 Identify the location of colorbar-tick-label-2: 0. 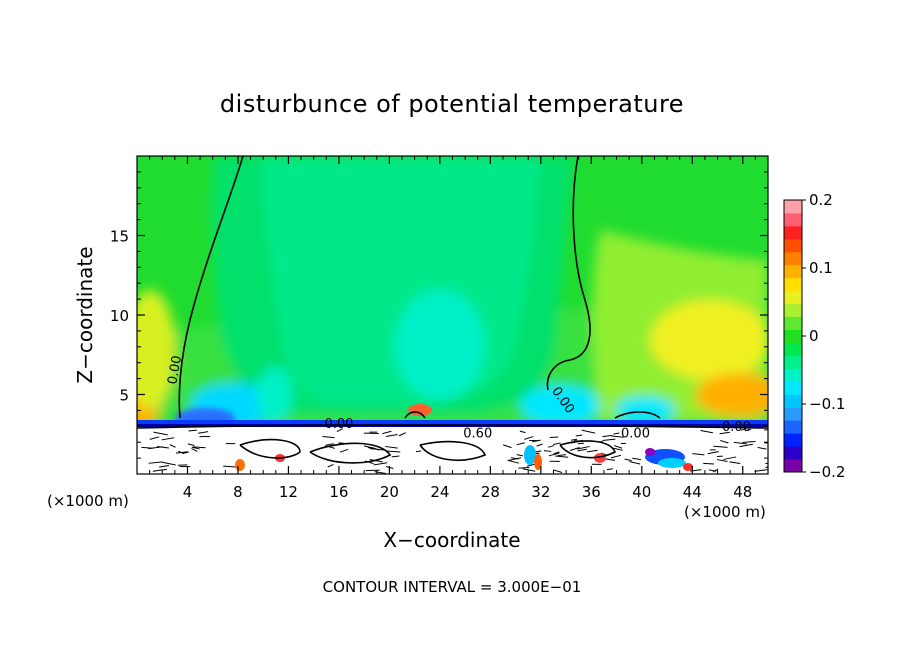
(814, 336).